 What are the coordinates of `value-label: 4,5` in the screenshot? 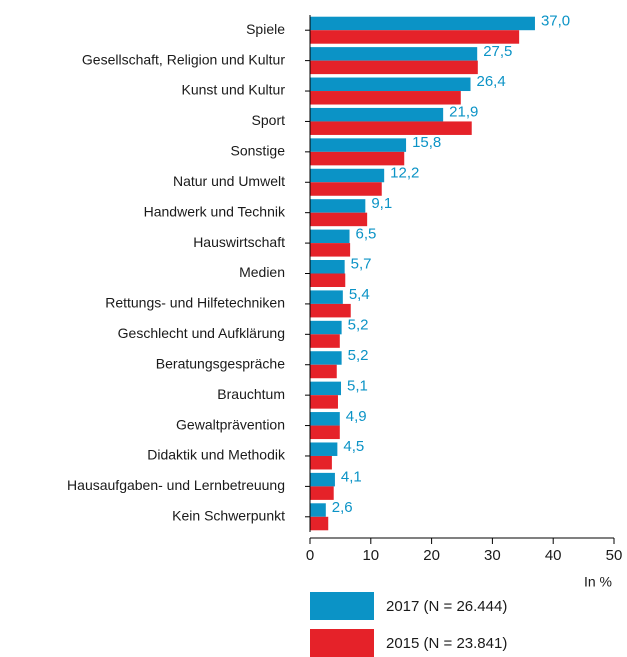 It's located at (353, 446).